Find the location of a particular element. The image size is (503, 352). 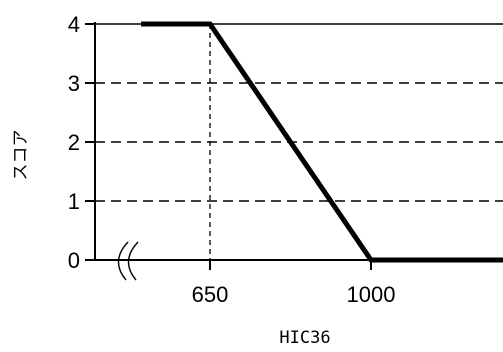

y-axis-title: スコア is located at coordinates (21, 155).